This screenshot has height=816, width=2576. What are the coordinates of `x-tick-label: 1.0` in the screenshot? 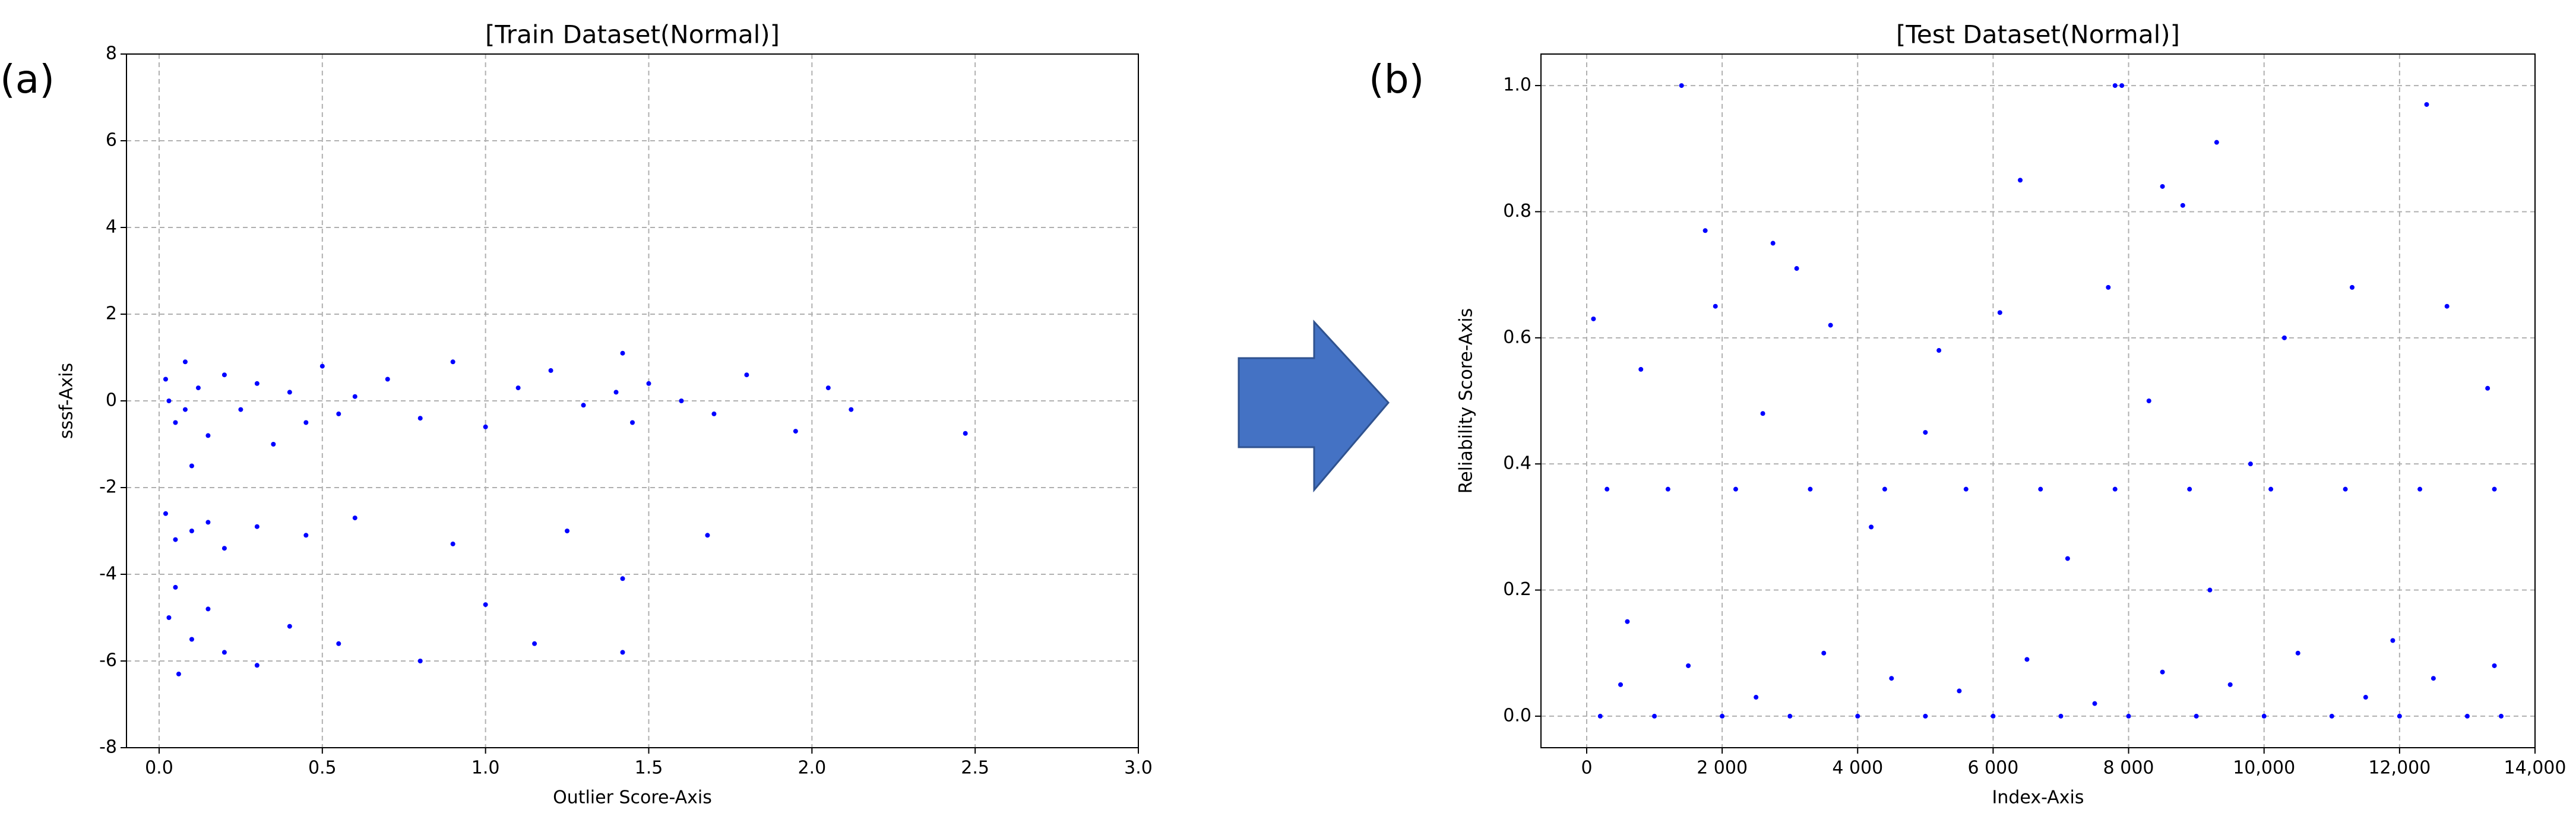 It's located at (485, 769).